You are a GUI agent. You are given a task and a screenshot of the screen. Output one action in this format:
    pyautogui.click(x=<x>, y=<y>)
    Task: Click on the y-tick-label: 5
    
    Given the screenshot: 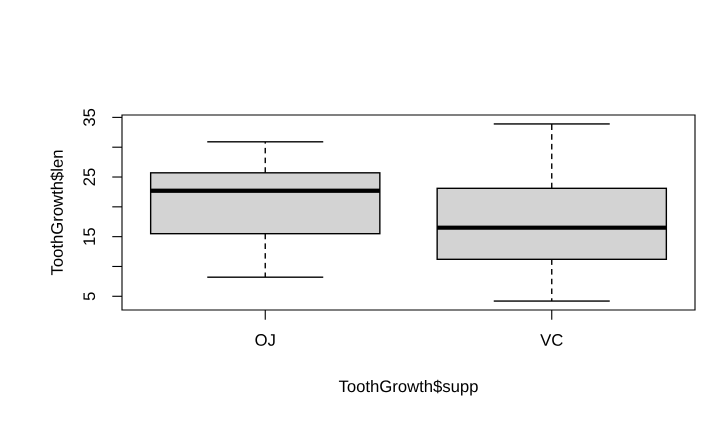 What is the action you would take?
    pyautogui.click(x=89, y=296)
    